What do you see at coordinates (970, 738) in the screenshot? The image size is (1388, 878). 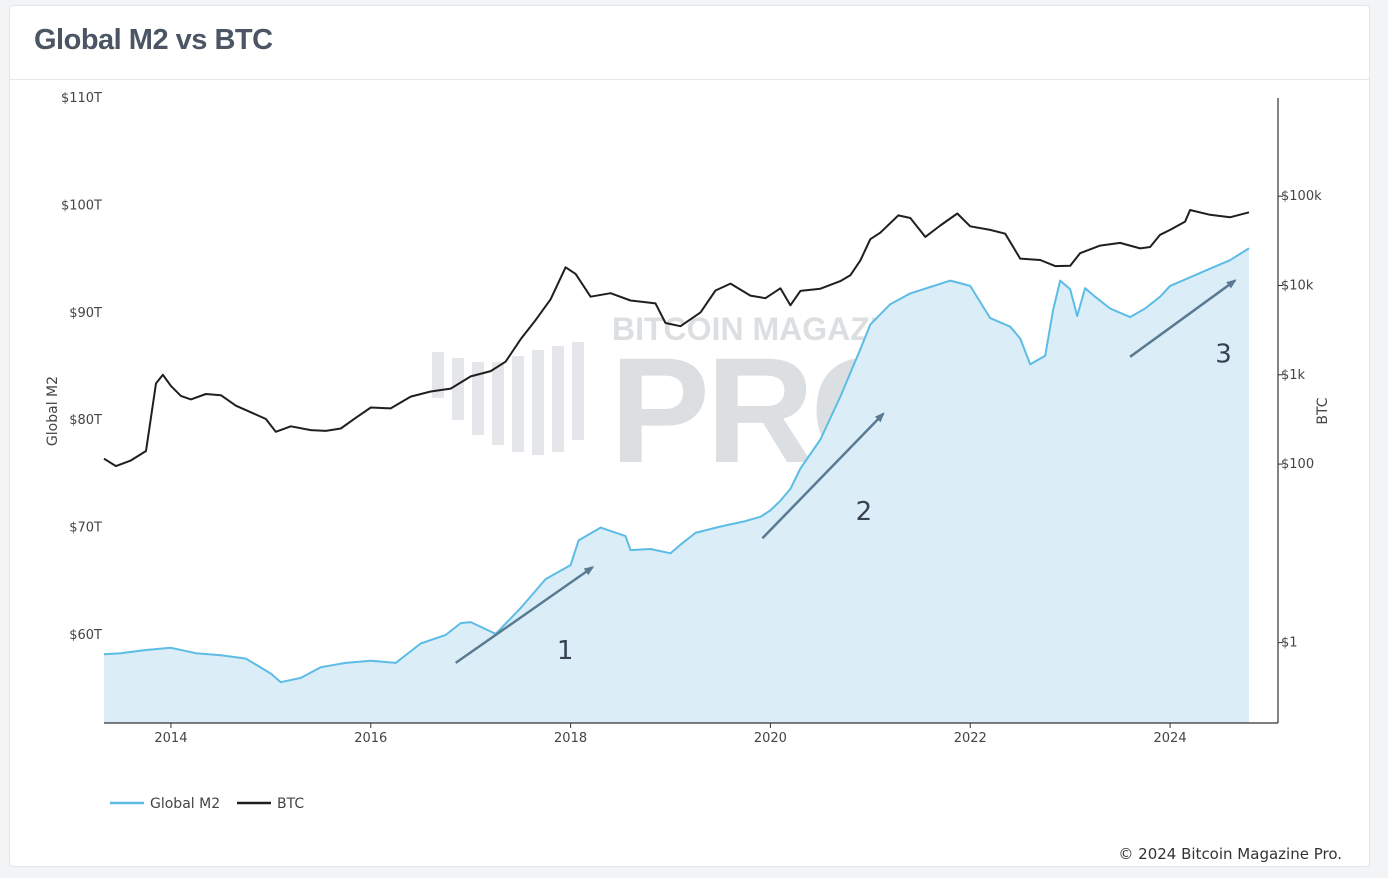 I see `x-tick-label: 2022` at bounding box center [970, 738].